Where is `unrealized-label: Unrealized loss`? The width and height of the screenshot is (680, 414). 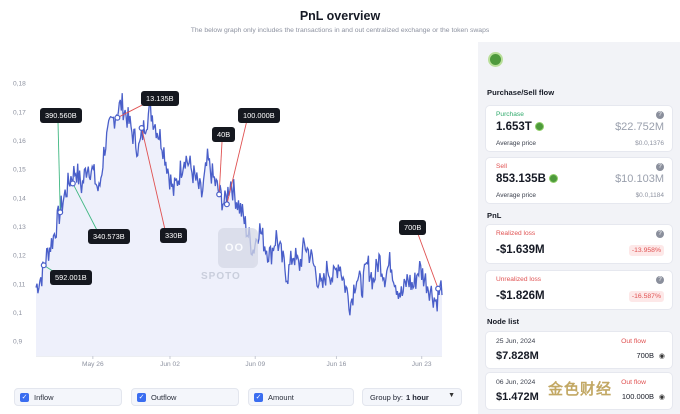
unrealized-label: Unrealized loss is located at coordinates (519, 279).